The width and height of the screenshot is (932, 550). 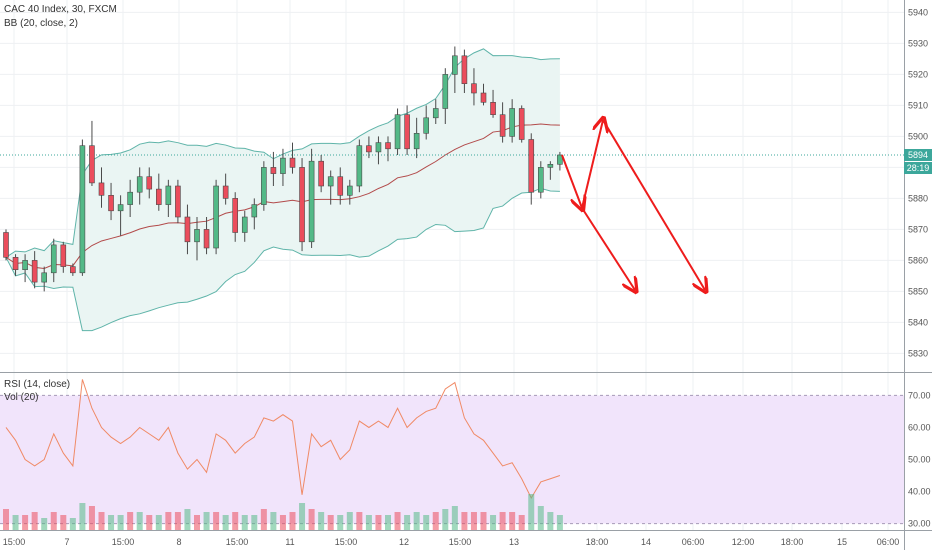 I want to click on time-tick-label: 15, so click(x=842, y=542).